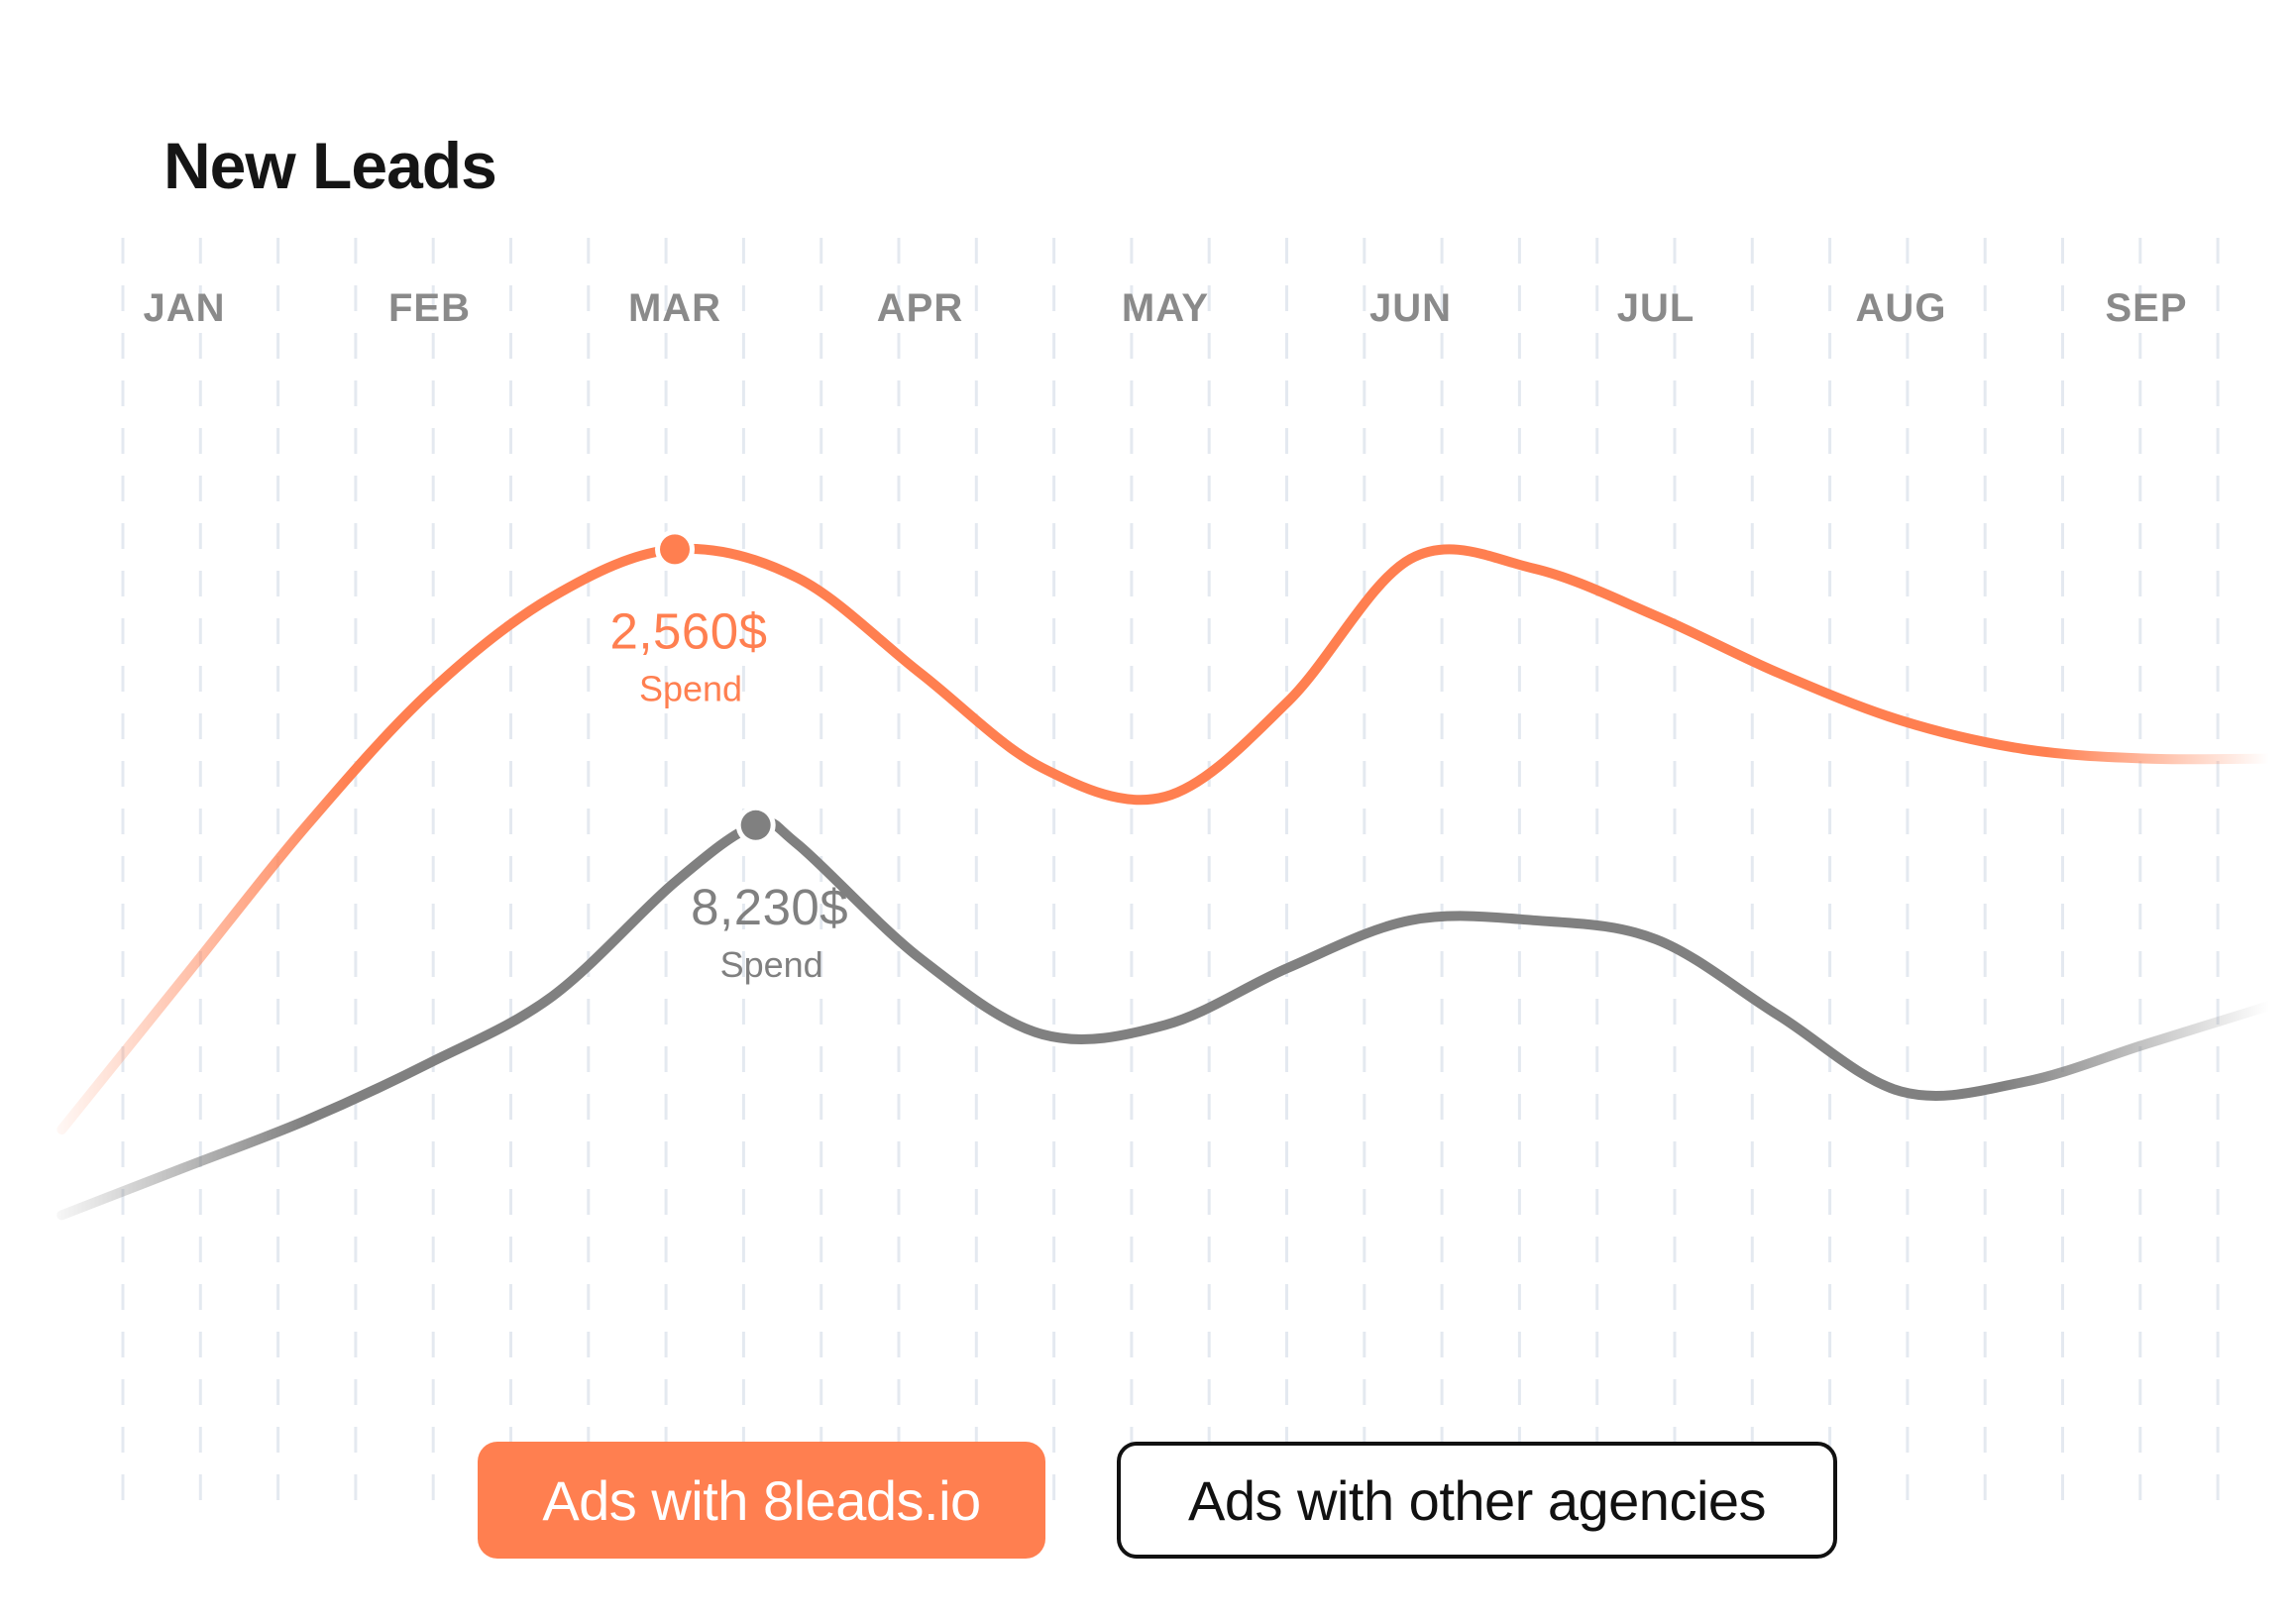 This screenshot has width=2296, height=1621. Describe the element at coordinates (1656, 308) in the screenshot. I see `x-tick-label: JUL` at that location.